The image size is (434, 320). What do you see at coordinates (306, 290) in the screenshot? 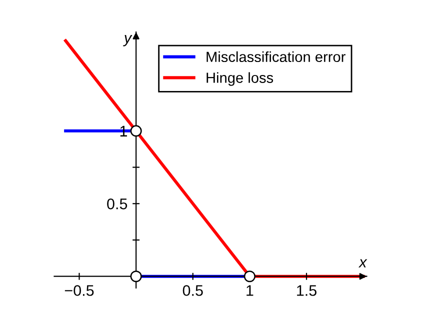
I see `x-tick-label: 1.5` at bounding box center [306, 290].